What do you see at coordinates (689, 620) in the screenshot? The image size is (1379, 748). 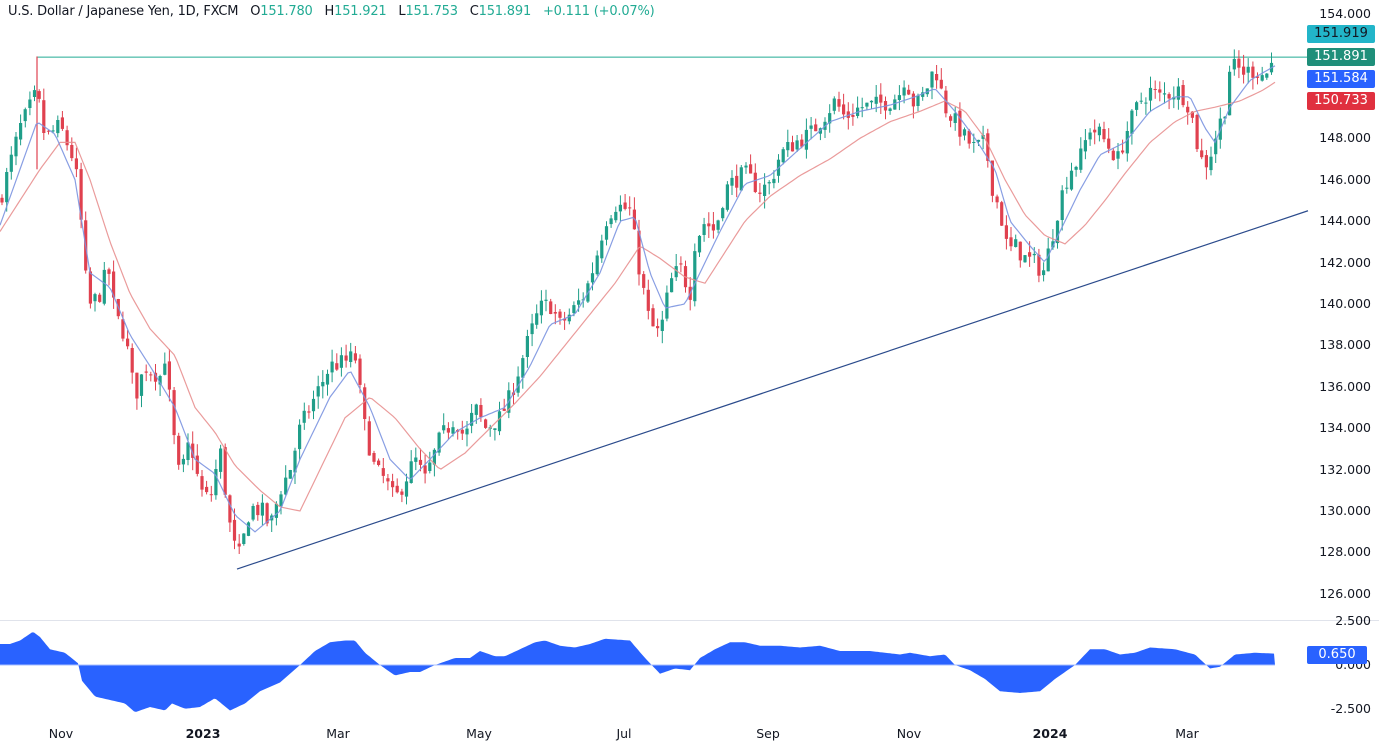 I see `pane-separator` at bounding box center [689, 620].